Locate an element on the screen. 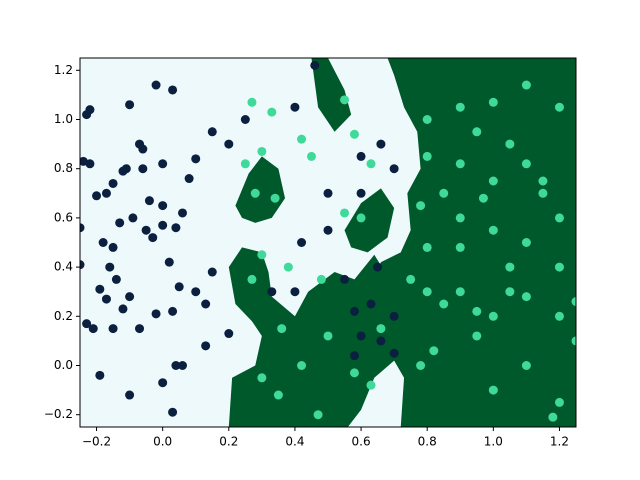  y-tick-label: 0.8 is located at coordinates (63, 168).